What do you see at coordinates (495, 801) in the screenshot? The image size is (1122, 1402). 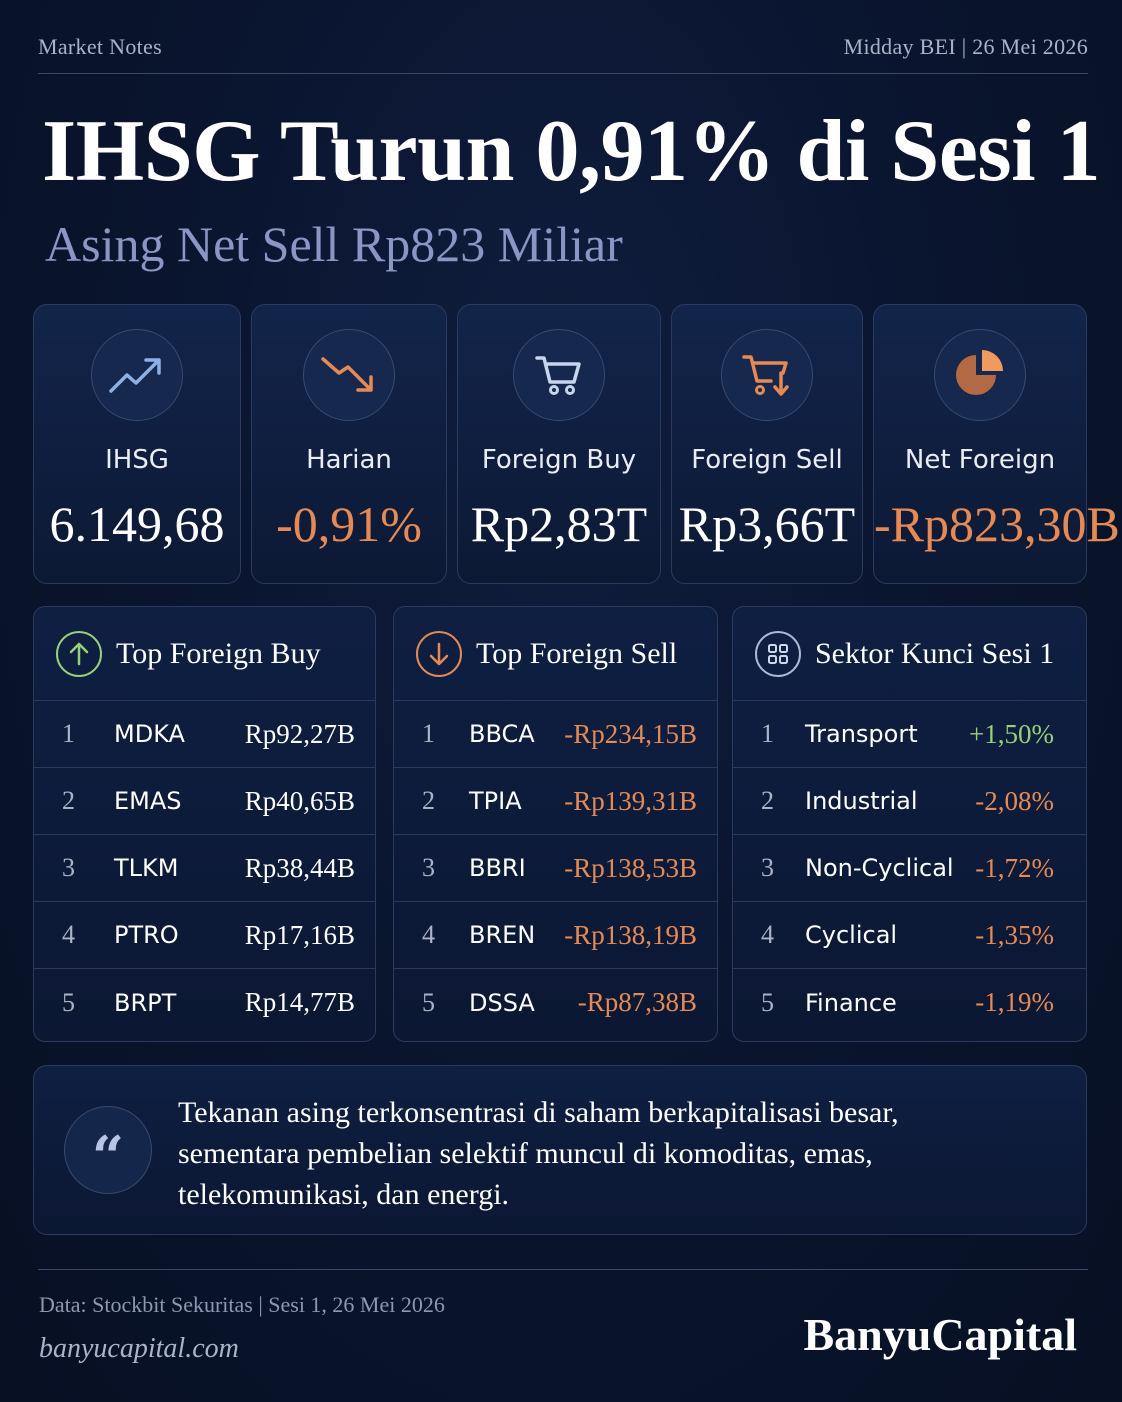 I see `row-ticker: TPIA` at bounding box center [495, 801].